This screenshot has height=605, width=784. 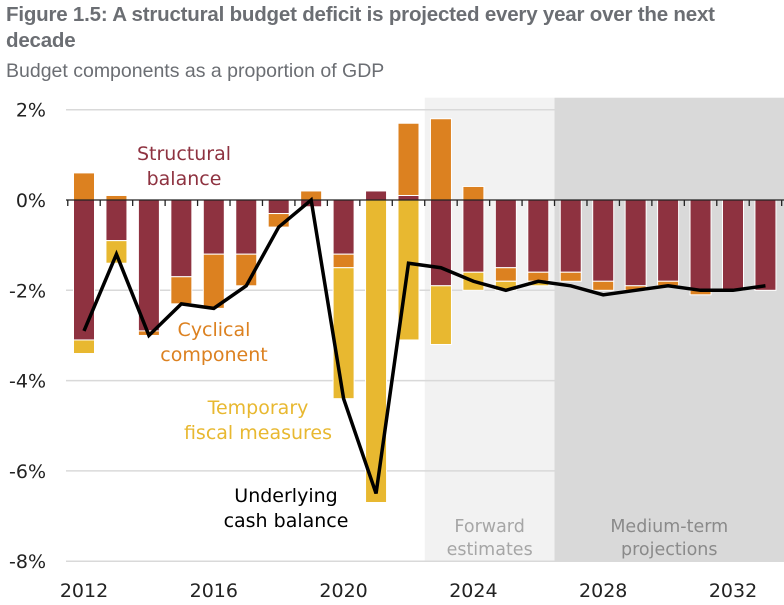 What do you see at coordinates (214, 355) in the screenshot?
I see `cyclical-component-annotation: component` at bounding box center [214, 355].